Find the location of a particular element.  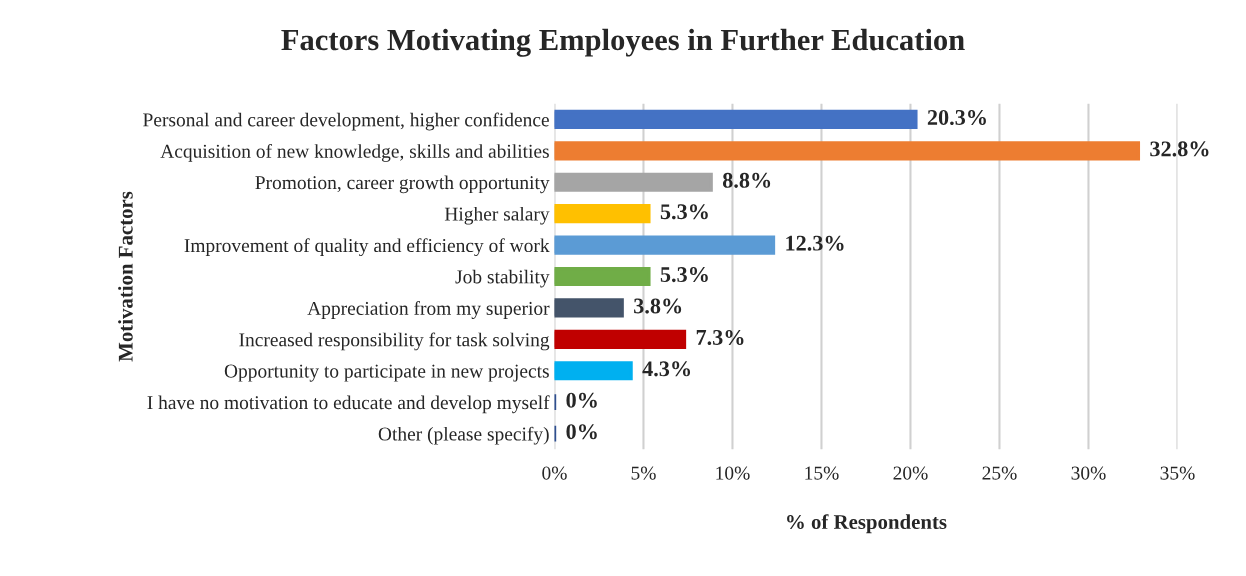

data-label: 7.3% is located at coordinates (720, 337).